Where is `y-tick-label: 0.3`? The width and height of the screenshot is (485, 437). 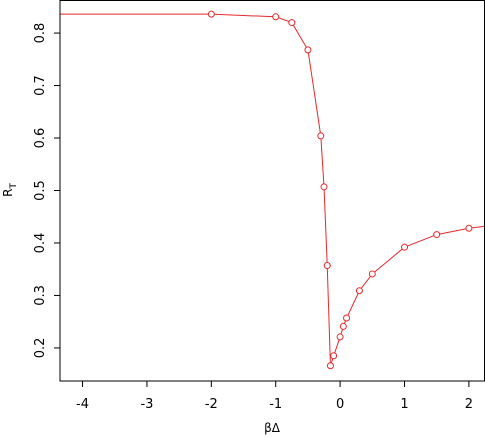 y-tick-label: 0.3 is located at coordinates (40, 295).